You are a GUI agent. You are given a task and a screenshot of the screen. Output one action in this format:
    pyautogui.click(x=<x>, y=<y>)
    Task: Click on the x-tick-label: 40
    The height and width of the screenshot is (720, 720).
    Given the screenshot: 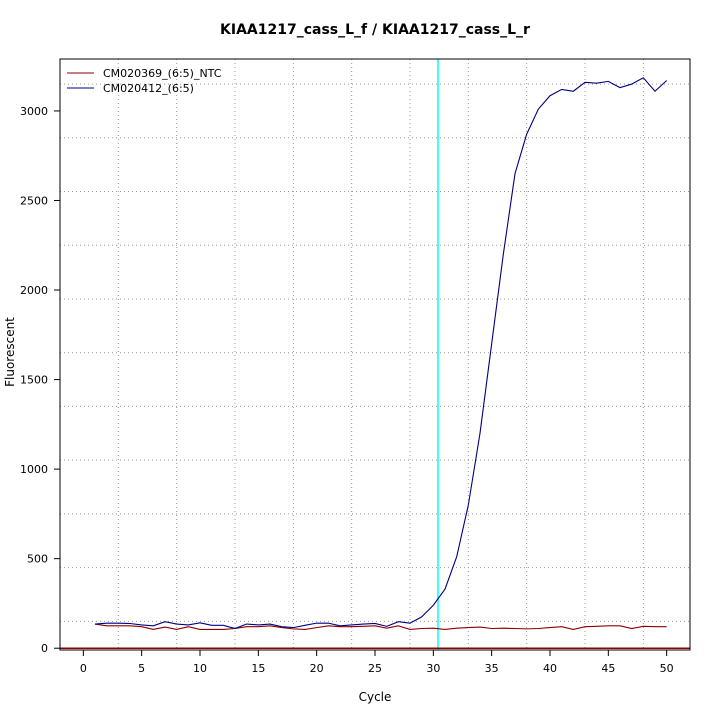 What is the action you would take?
    pyautogui.click(x=550, y=668)
    